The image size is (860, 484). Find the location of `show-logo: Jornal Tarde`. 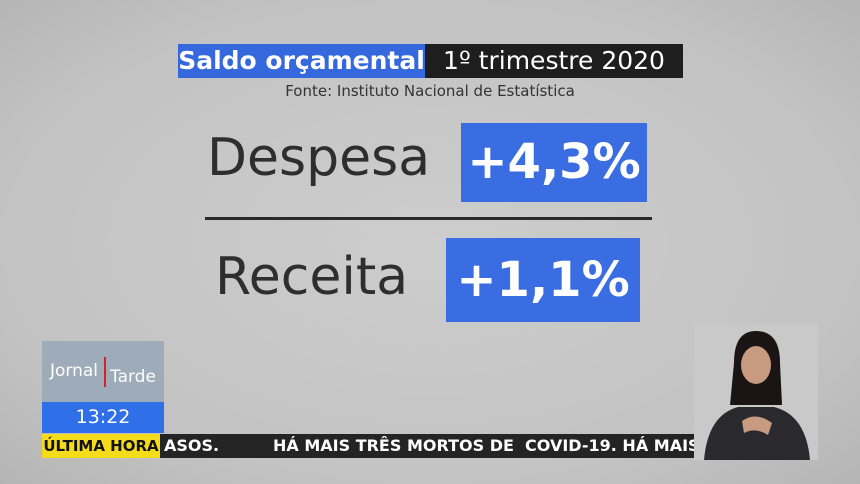

show-logo: Jornal Tarde is located at coordinates (103, 371).